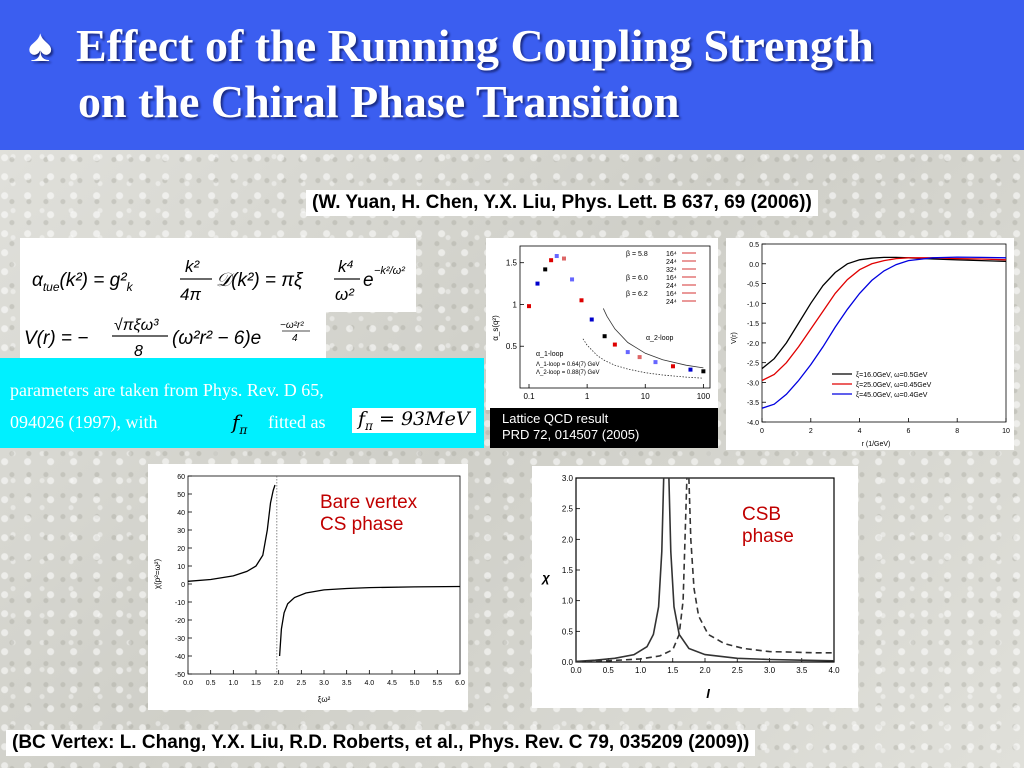 The height and width of the screenshot is (768, 1024). Describe the element at coordinates (1006, 431) in the screenshot. I see `x-tick-label: 10` at that location.